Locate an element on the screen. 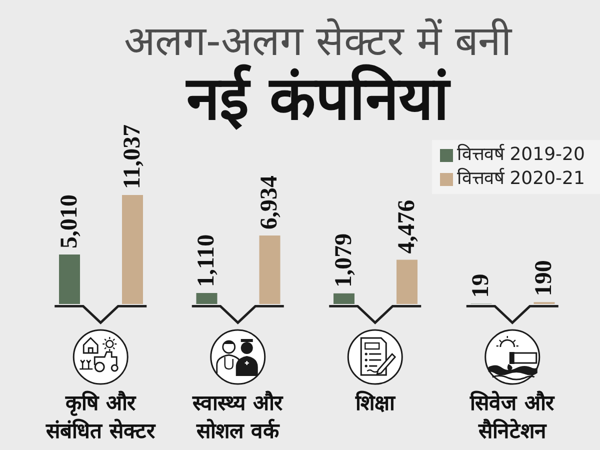 The width and height of the screenshot is (600, 450). chart-title: अलग-अलग सेक्टर में बनी is located at coordinates (318, 40).